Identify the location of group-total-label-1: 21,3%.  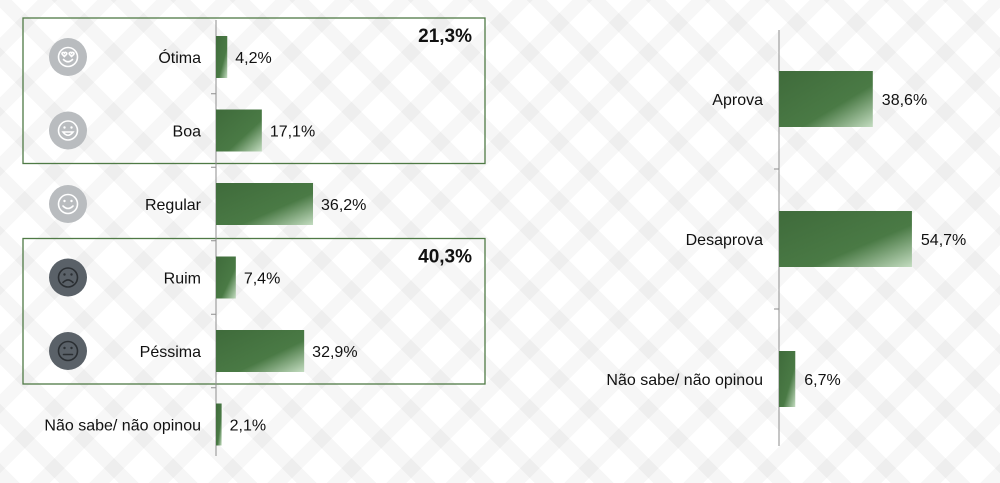
(445, 36).